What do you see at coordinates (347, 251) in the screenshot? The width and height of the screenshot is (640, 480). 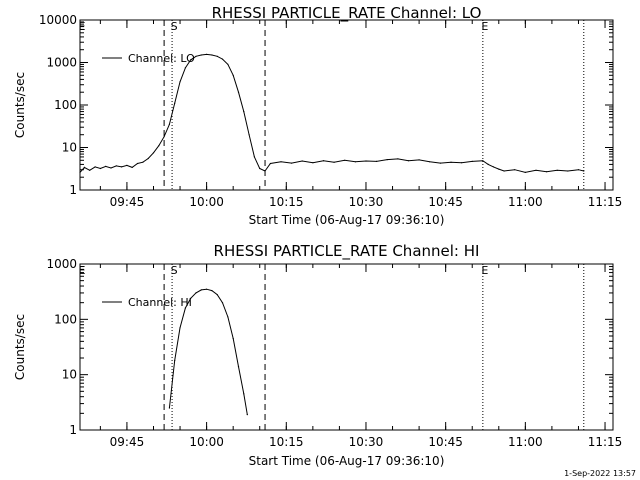 I see `chart-title: RHESSI PARTICLE_RATE Channel: HI` at bounding box center [347, 251].